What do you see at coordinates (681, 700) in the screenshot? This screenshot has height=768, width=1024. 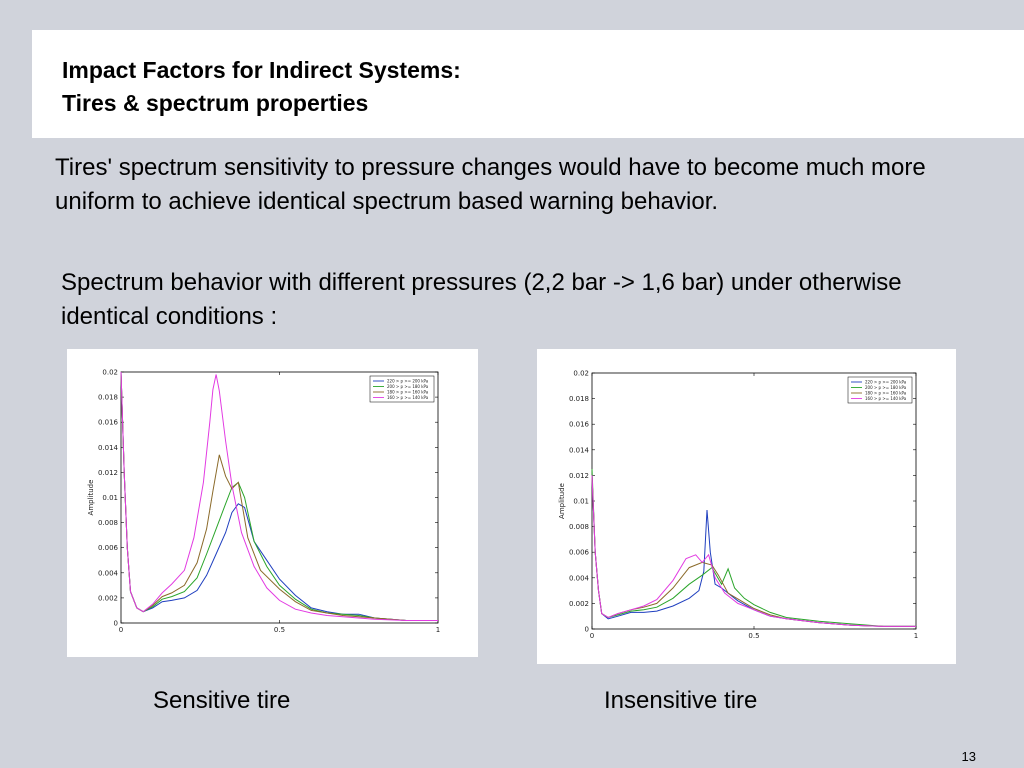 I see `caption-insensitive-tire: Insensitive tire` at bounding box center [681, 700].